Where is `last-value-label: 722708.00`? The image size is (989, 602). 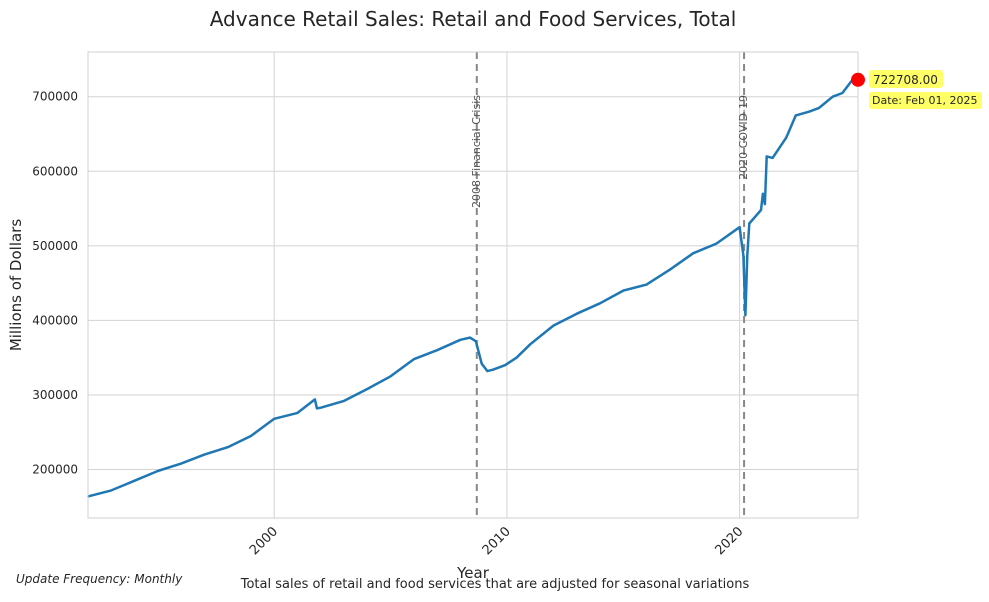 last-value-label: 722708.00 is located at coordinates (905, 80).